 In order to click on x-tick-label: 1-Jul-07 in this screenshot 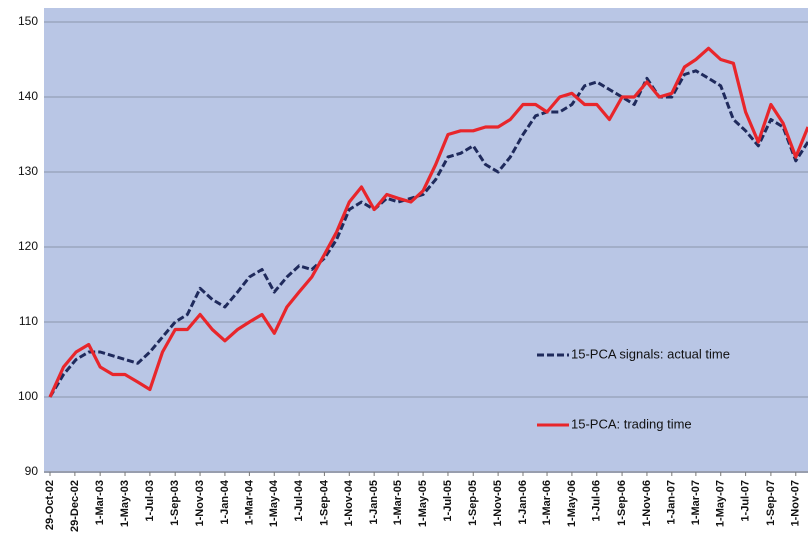, I will do `click(746, 501)`.